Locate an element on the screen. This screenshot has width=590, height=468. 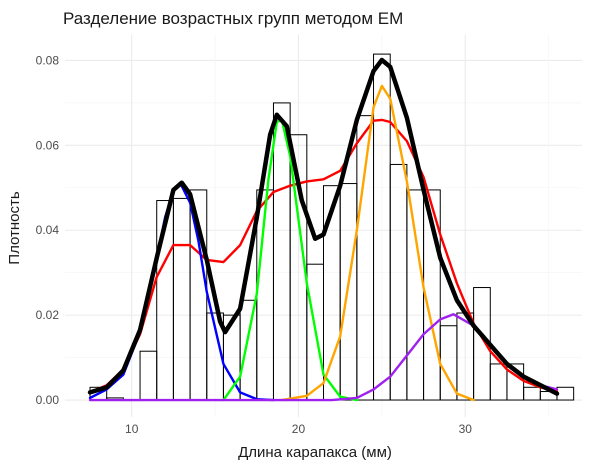
x-axis-ticks: 10 20 30 is located at coordinates (298, 429).